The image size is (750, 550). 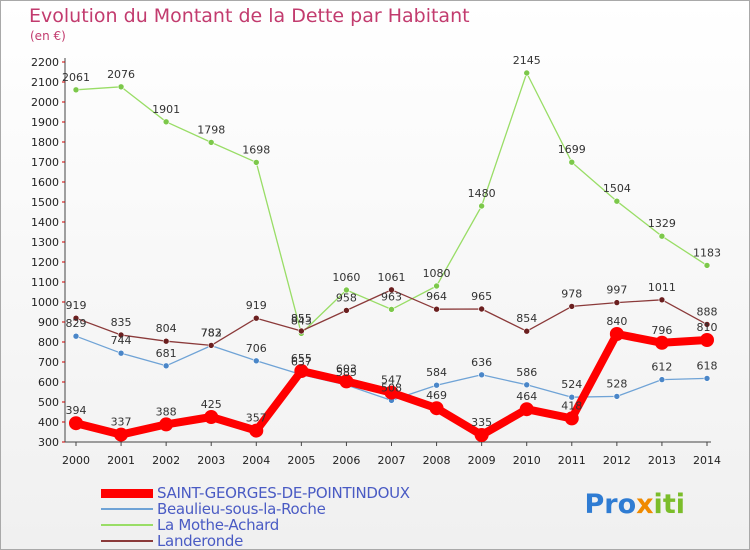 I want to click on data-label: 357, so click(x=256, y=418).